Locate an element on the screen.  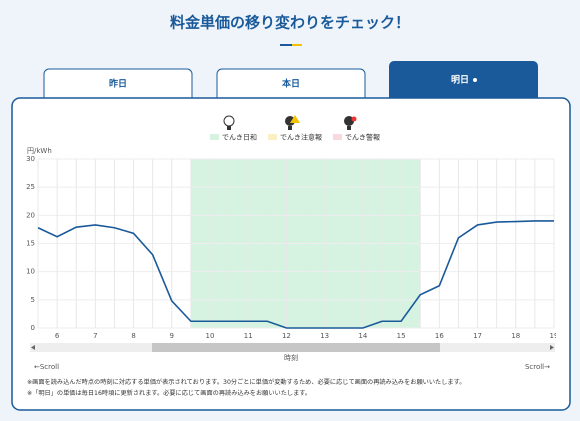
x-tick-label: 6 is located at coordinates (57, 336).